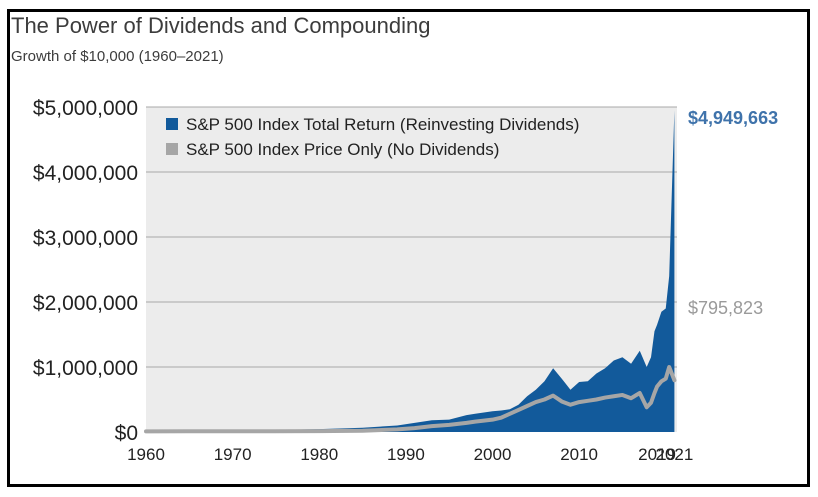 The image size is (818, 497). I want to click on x-tick-label: 1980, so click(319, 454).